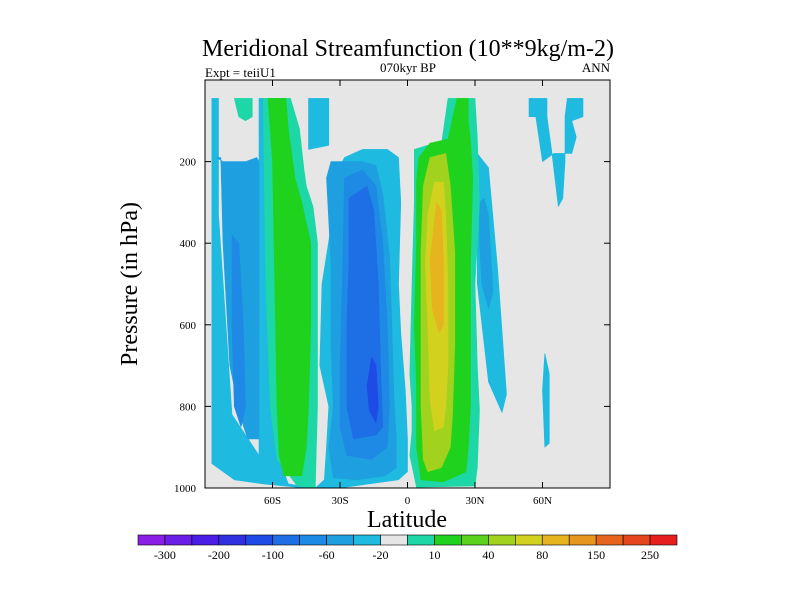 This screenshot has width=800, height=600. Describe the element at coordinates (542, 501) in the screenshot. I see `x-tick-label: 60N` at that location.